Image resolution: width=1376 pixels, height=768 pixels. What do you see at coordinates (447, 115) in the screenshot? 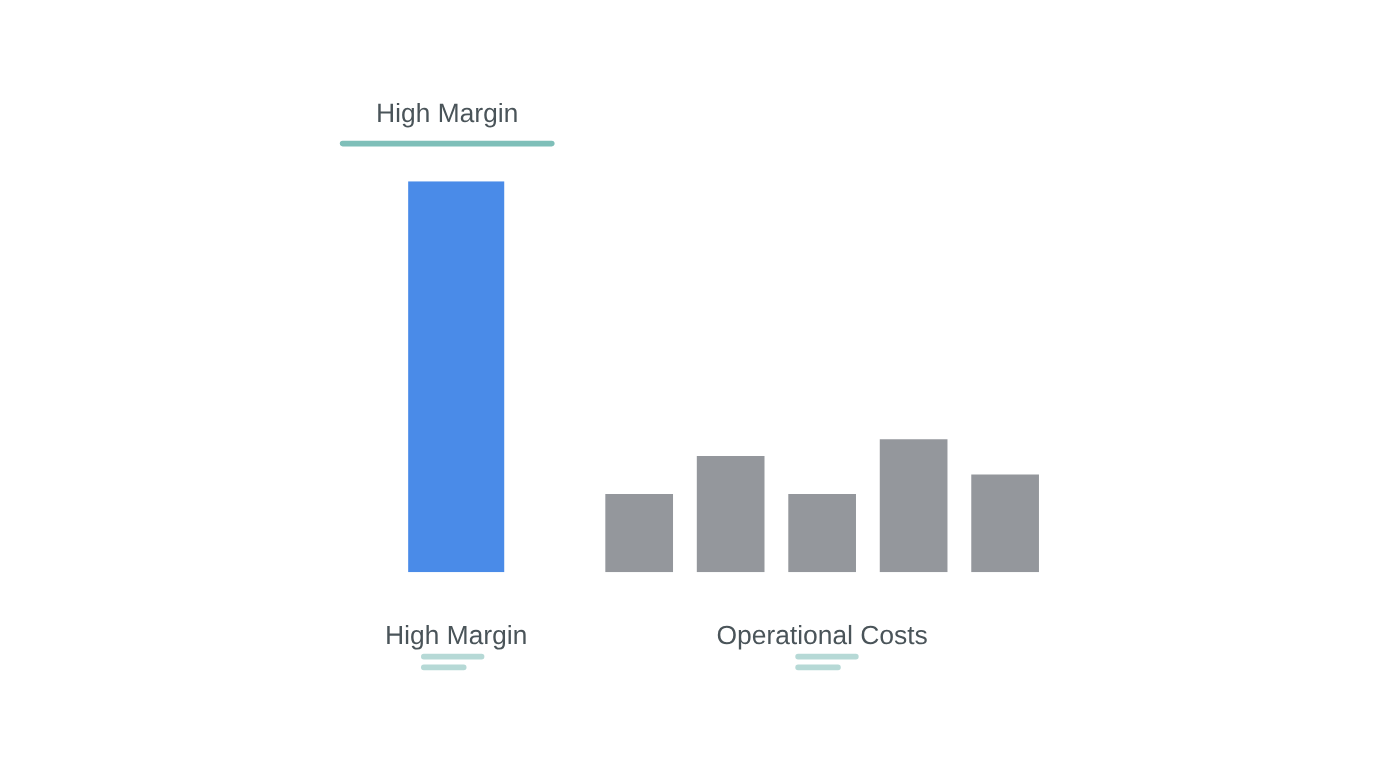
I see `chart-title: High Margin` at bounding box center [447, 115].